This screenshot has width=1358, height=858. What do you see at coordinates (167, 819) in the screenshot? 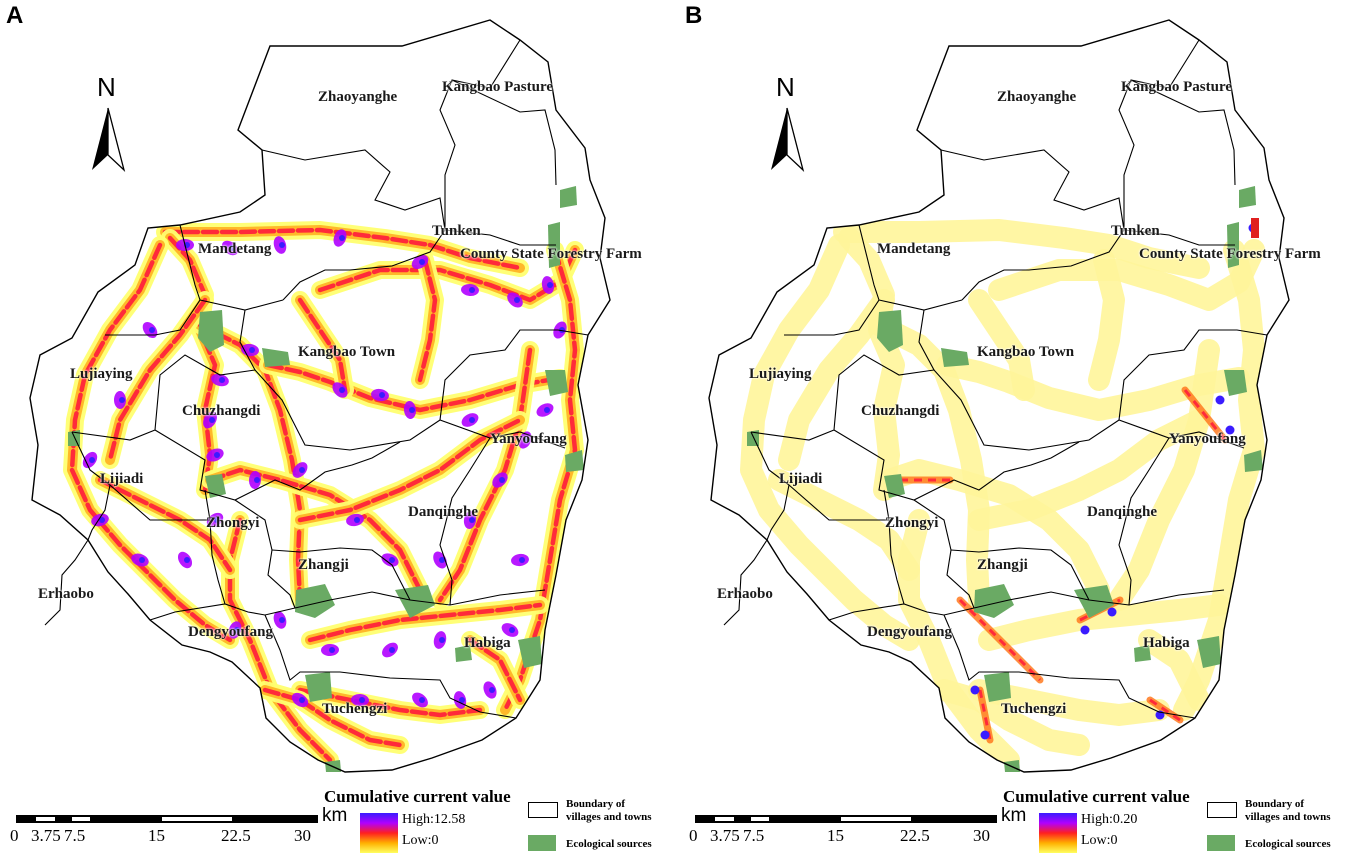
I see `scale-bar` at bounding box center [167, 819].